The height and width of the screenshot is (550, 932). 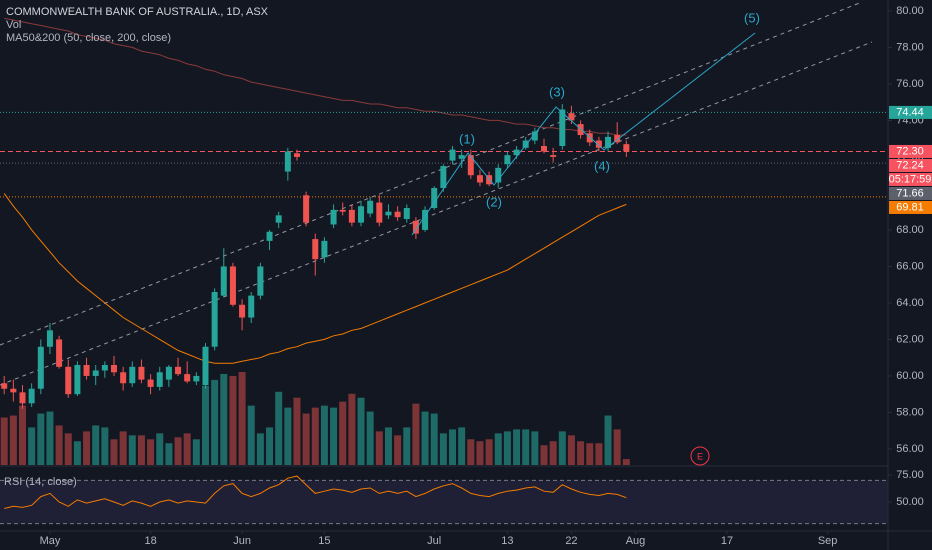 I want to click on x-tick-label: Aug, so click(x=636, y=541).